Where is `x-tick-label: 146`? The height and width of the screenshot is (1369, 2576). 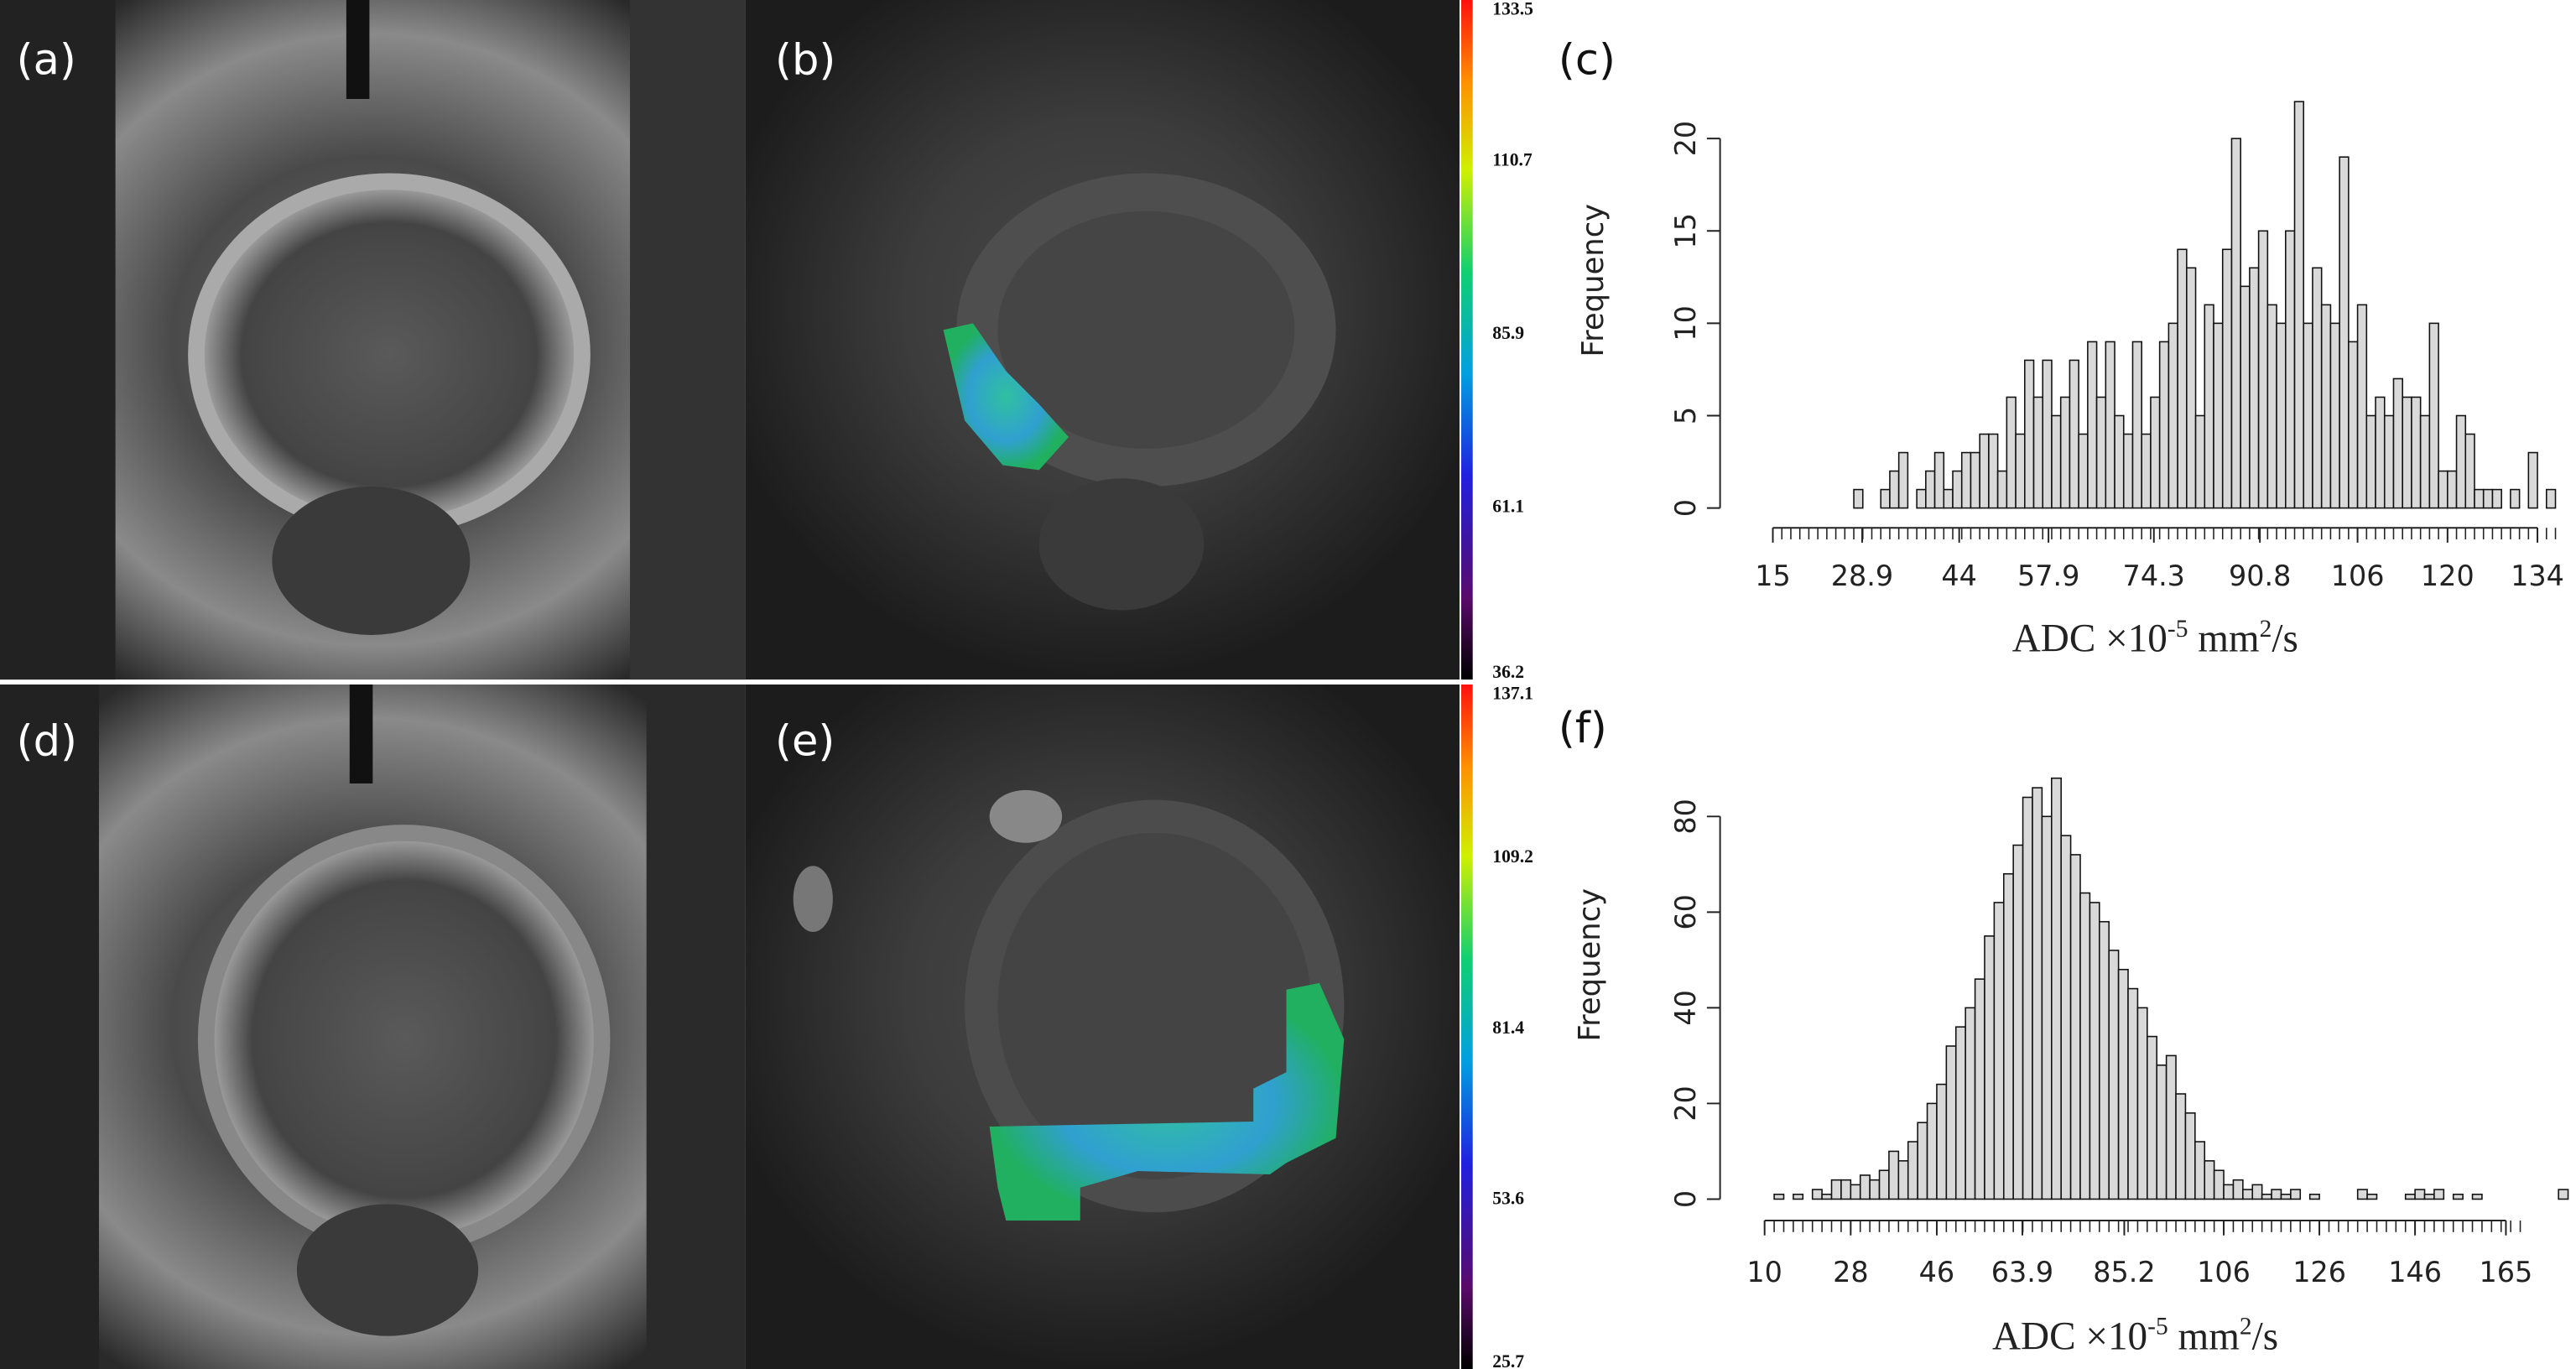
x-tick-label: 146 is located at coordinates (2415, 1272).